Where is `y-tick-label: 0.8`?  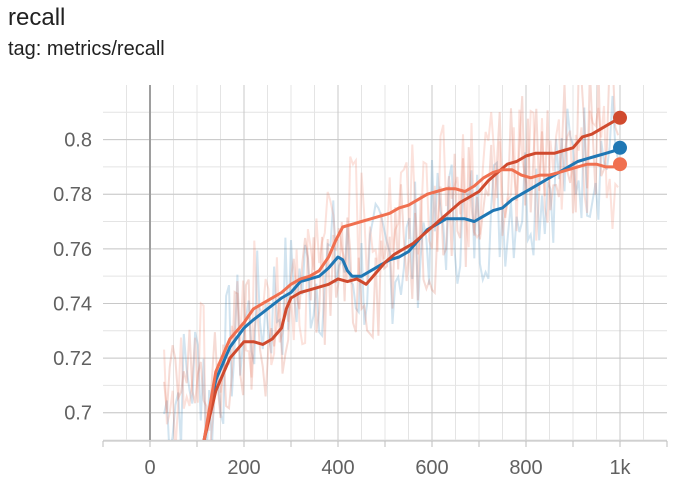 y-tick-label: 0.8 is located at coordinates (78, 141).